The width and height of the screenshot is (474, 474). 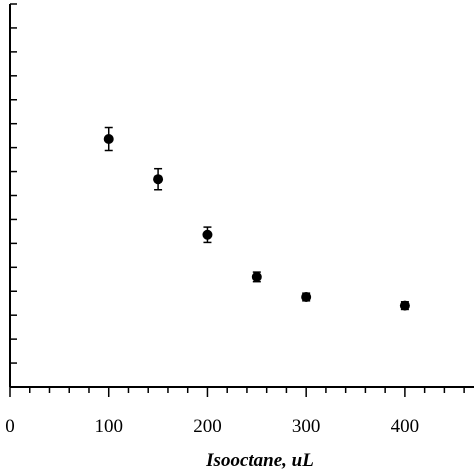 What do you see at coordinates (207, 426) in the screenshot?
I see `x-tick-label: 200` at bounding box center [207, 426].